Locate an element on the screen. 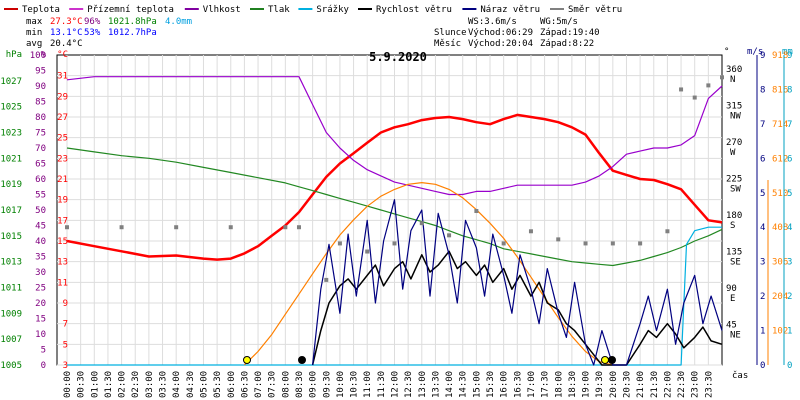 The height and width of the screenshot is (400, 800). x-tick-label: 17:30 is located at coordinates (546, 384).